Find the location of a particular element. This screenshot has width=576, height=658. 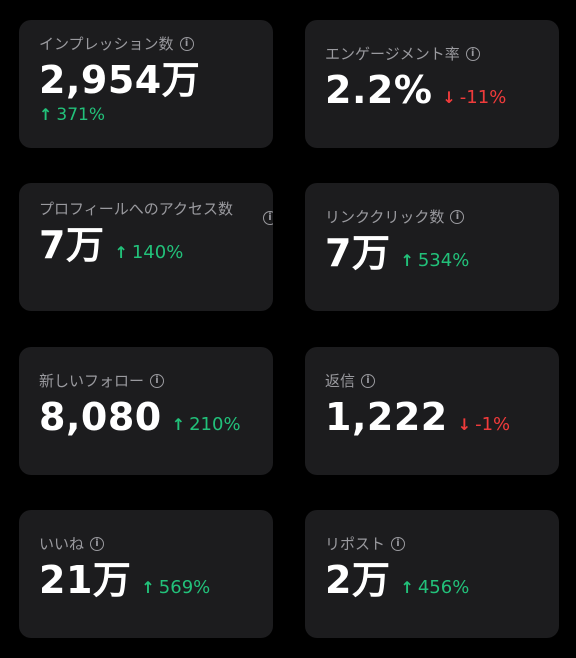

metric-delta: ↑ 534% is located at coordinates (434, 261).